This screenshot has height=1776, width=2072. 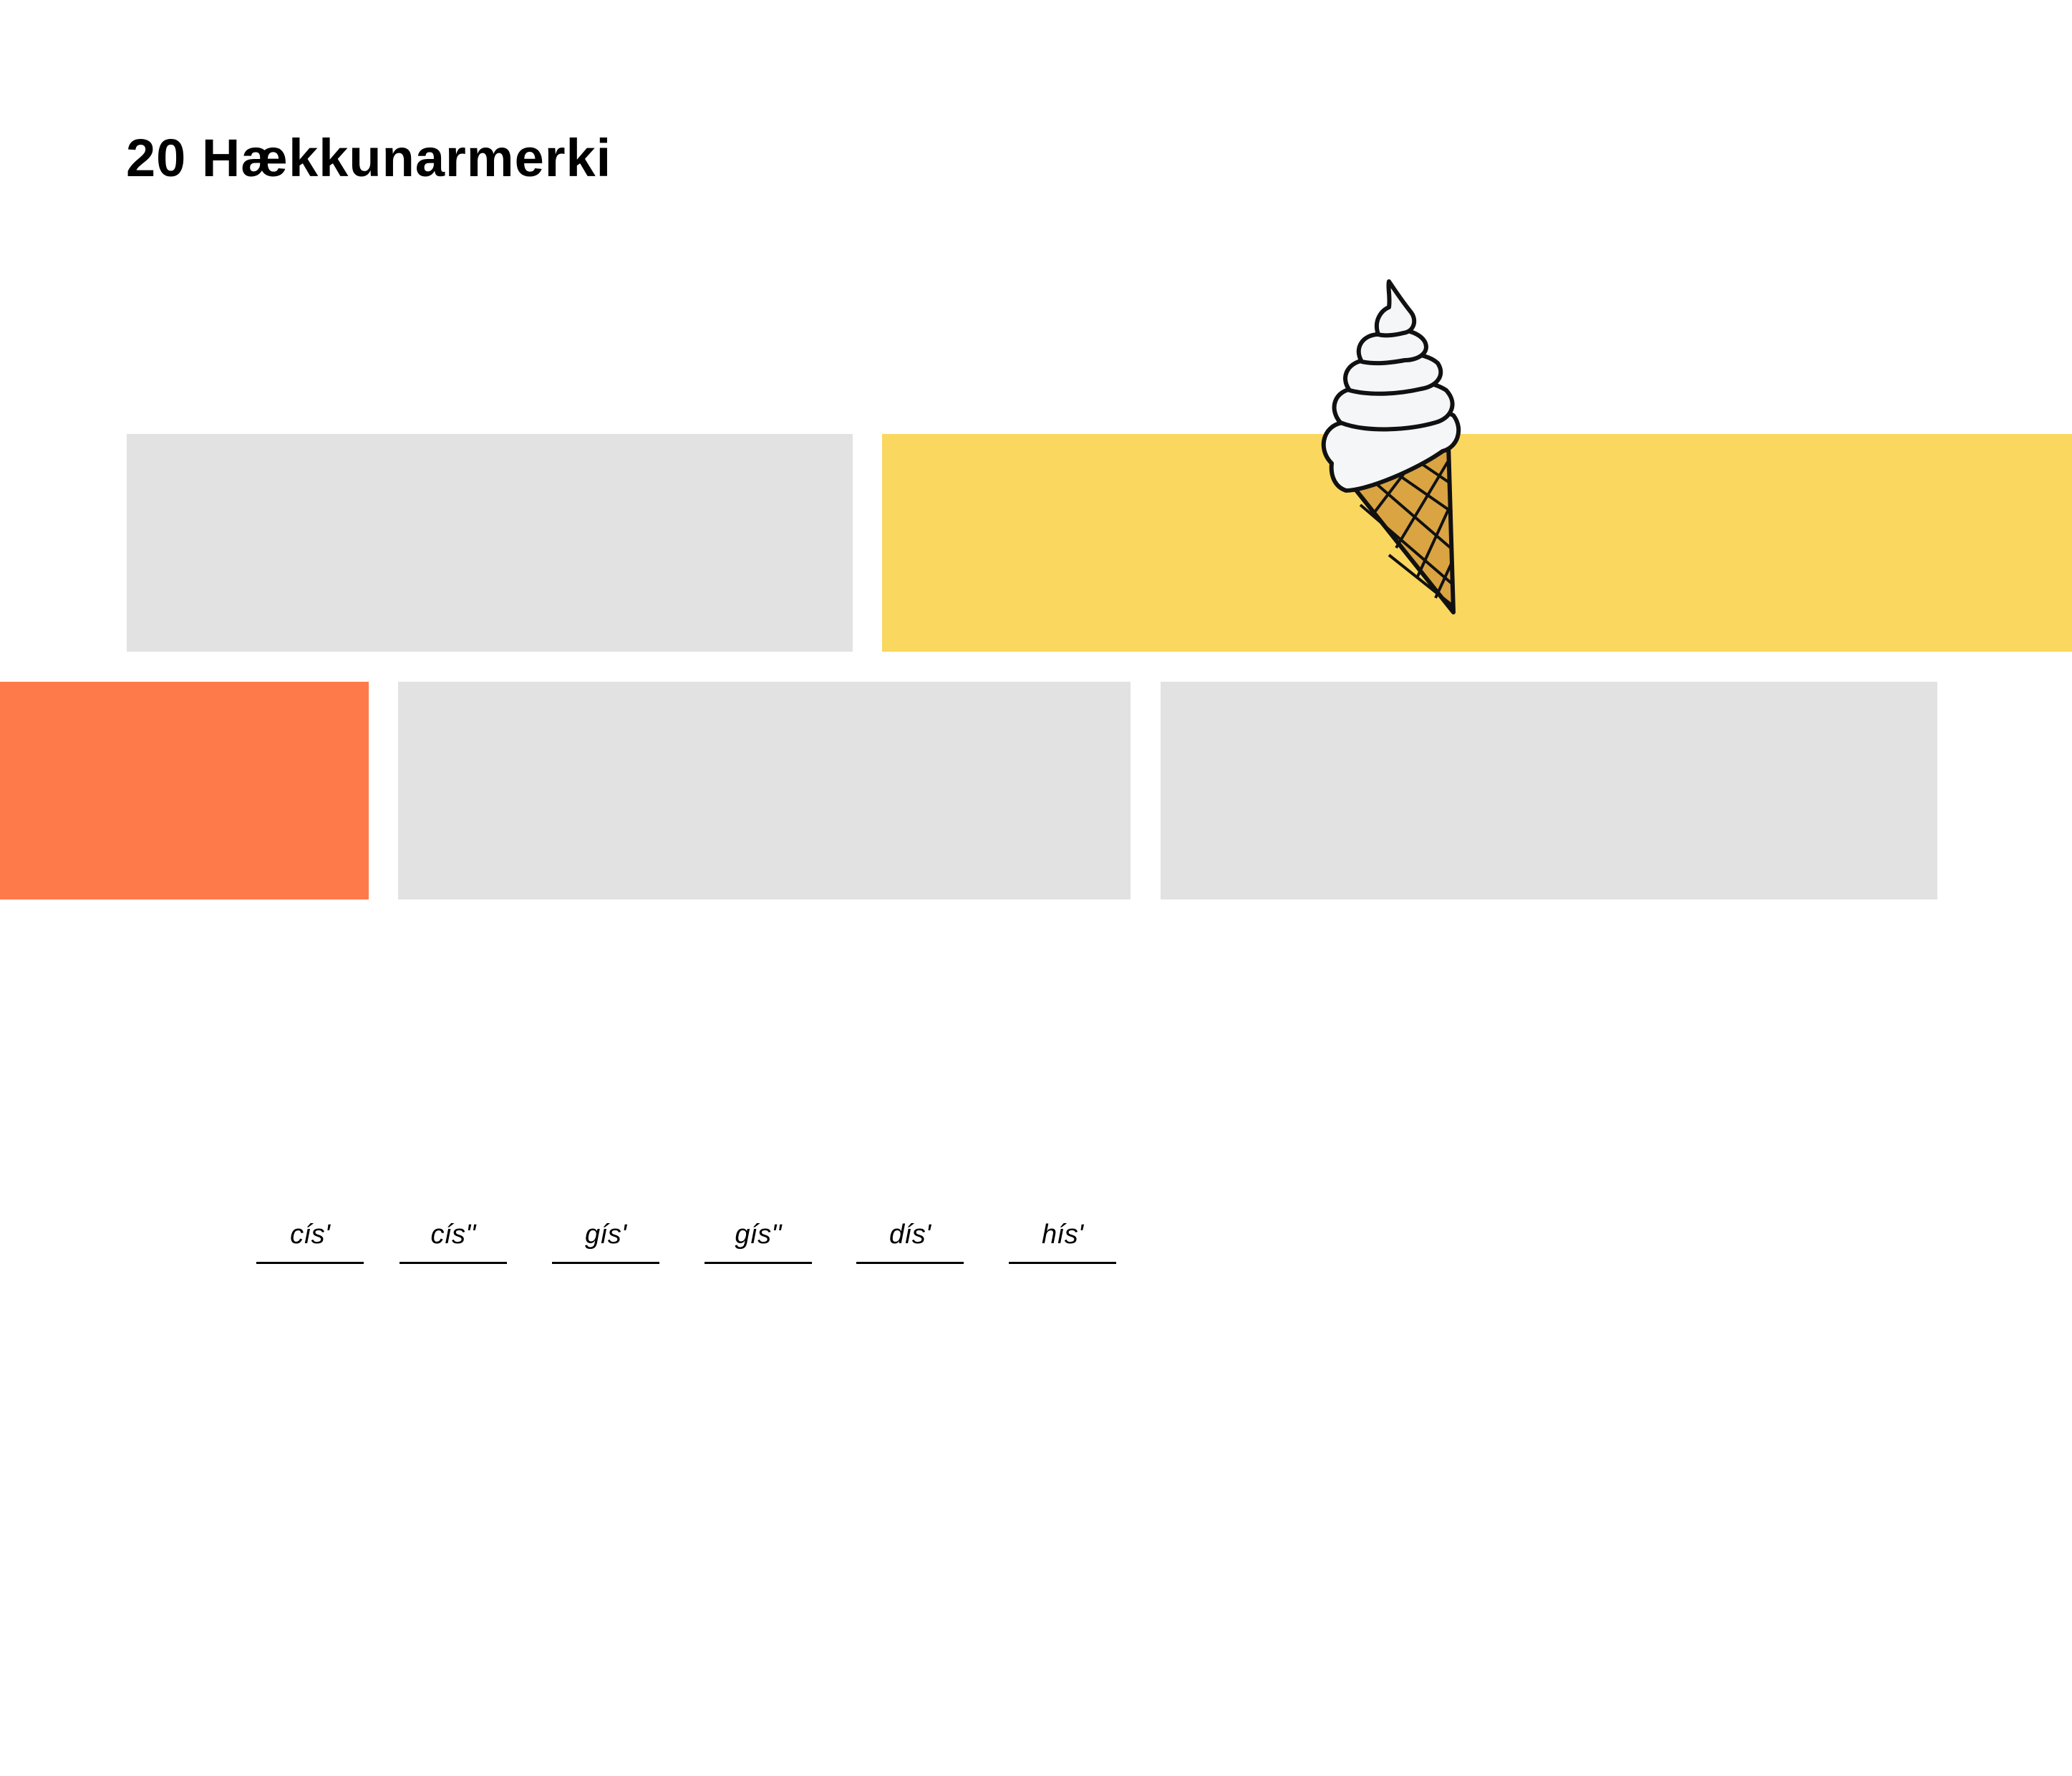 I want to click on answer-blank-his1: hís', so click(x=1062, y=1240).